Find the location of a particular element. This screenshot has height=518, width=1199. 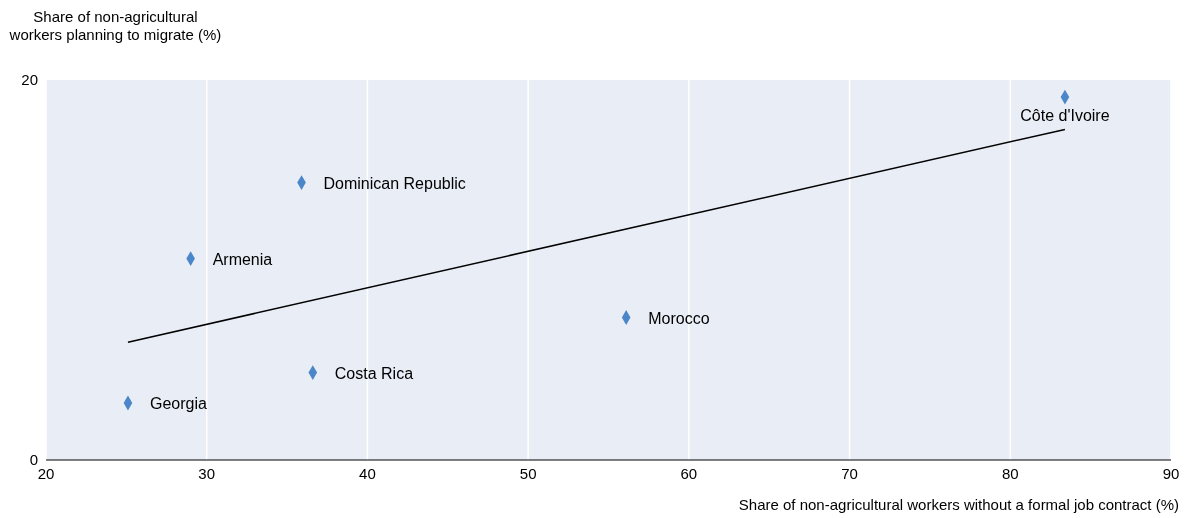

x-tick-label: 60 is located at coordinates (689, 473).